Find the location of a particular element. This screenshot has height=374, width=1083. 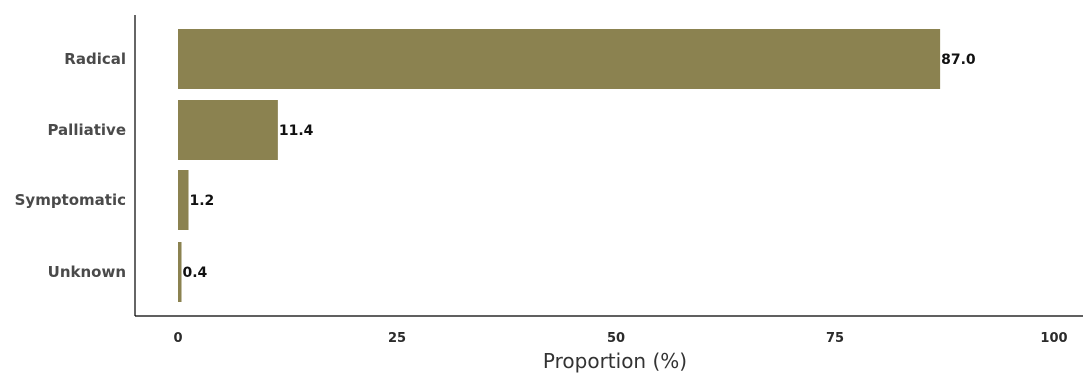

bar-symptomatic is located at coordinates (183, 200).